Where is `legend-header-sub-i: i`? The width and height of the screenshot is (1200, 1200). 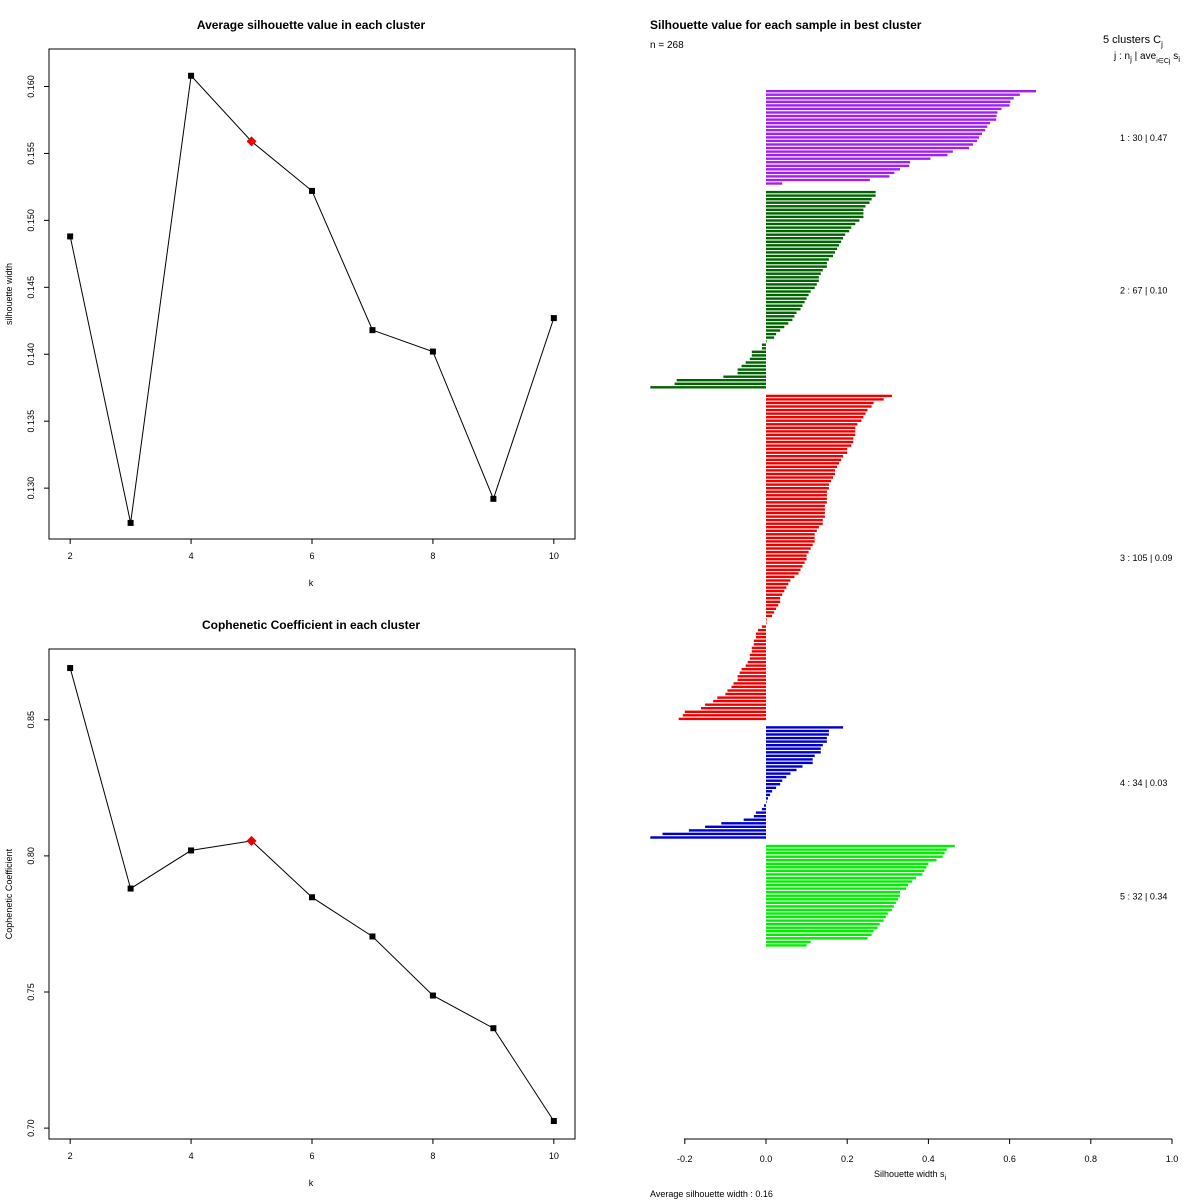 legend-header-sub-i: i is located at coordinates (1179, 59).